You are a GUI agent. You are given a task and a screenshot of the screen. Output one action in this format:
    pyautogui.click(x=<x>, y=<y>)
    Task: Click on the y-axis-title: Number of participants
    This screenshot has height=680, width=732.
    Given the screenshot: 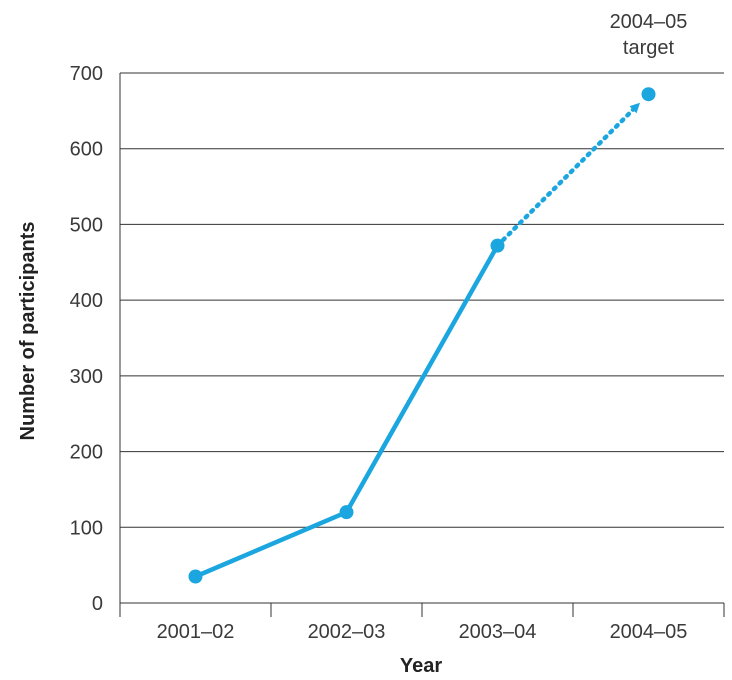 What is the action you would take?
    pyautogui.click(x=28, y=331)
    